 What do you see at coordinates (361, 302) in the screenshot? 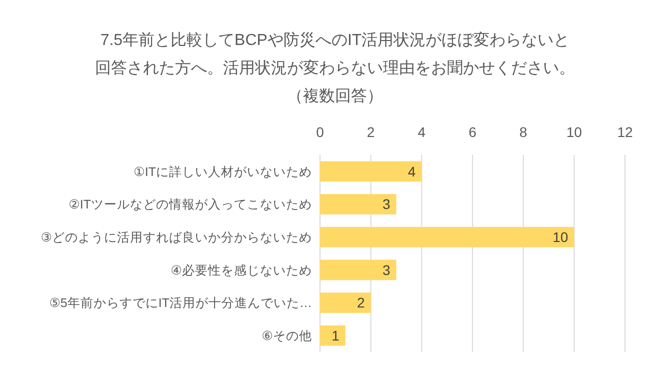
I see `data-label: 2` at bounding box center [361, 302].